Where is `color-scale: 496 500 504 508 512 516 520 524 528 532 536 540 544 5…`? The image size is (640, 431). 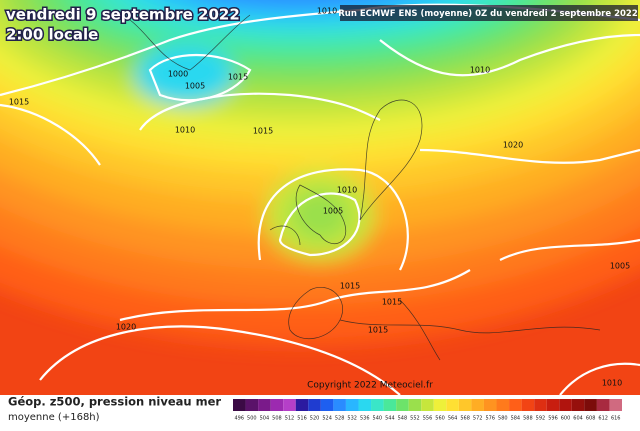 color-scale: 496 500 504 508 512 516 520 524 528 532 536 540 544 5… is located at coordinates (427, 410).